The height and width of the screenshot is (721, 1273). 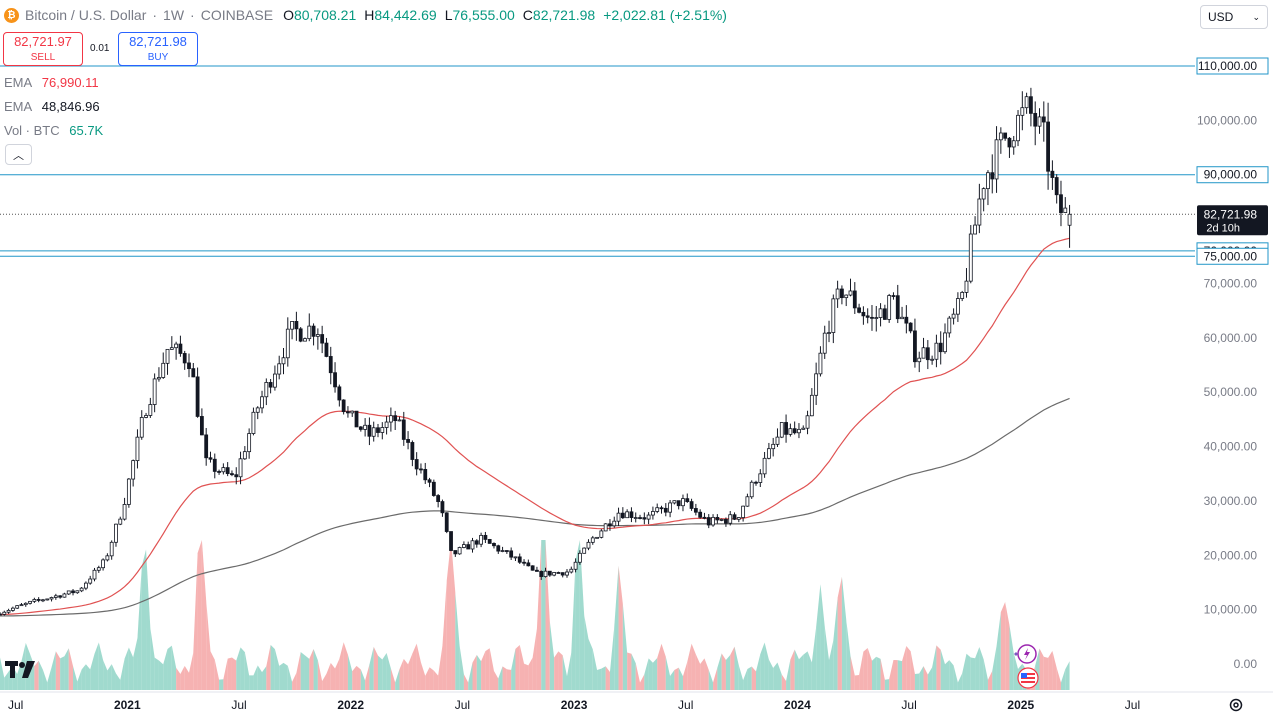 I want to click on sell-button: 82,721.97 SELL, so click(x=43, y=49).